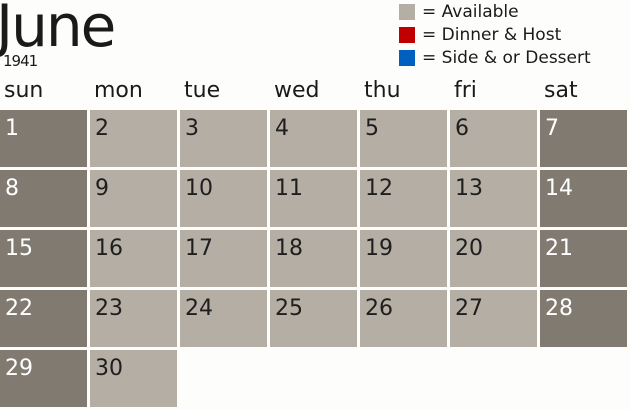 The width and height of the screenshot is (630, 410). Describe the element at coordinates (313, 318) in the screenshot. I see `day-cell-25: 25` at that location.